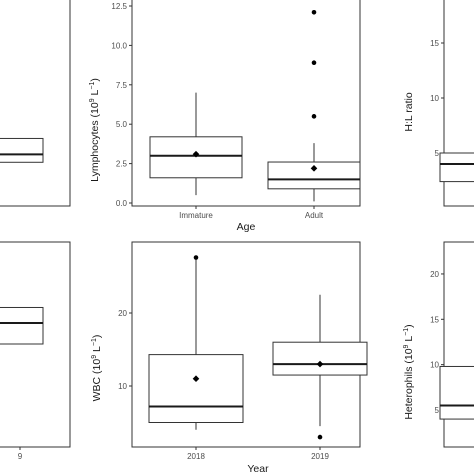  I want to click on wbc-2019-box, so click(320, 358).